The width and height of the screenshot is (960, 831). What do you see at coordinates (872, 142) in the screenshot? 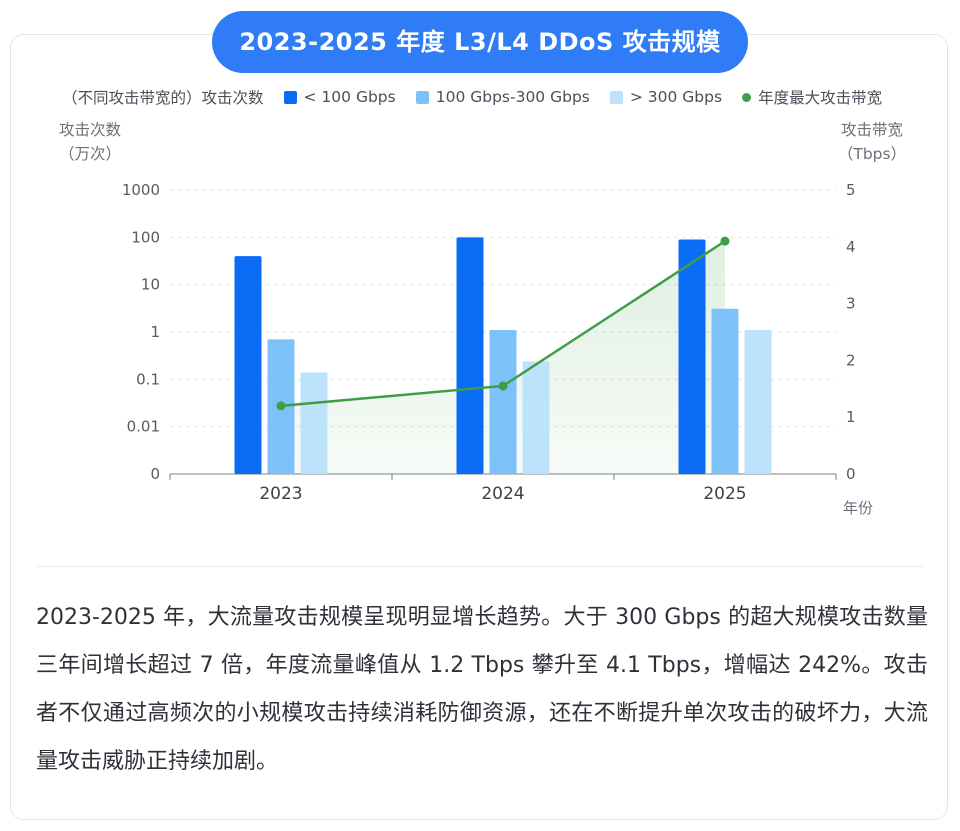
I see `right-axis-title: 攻击带宽 （Tbps）` at bounding box center [872, 142].